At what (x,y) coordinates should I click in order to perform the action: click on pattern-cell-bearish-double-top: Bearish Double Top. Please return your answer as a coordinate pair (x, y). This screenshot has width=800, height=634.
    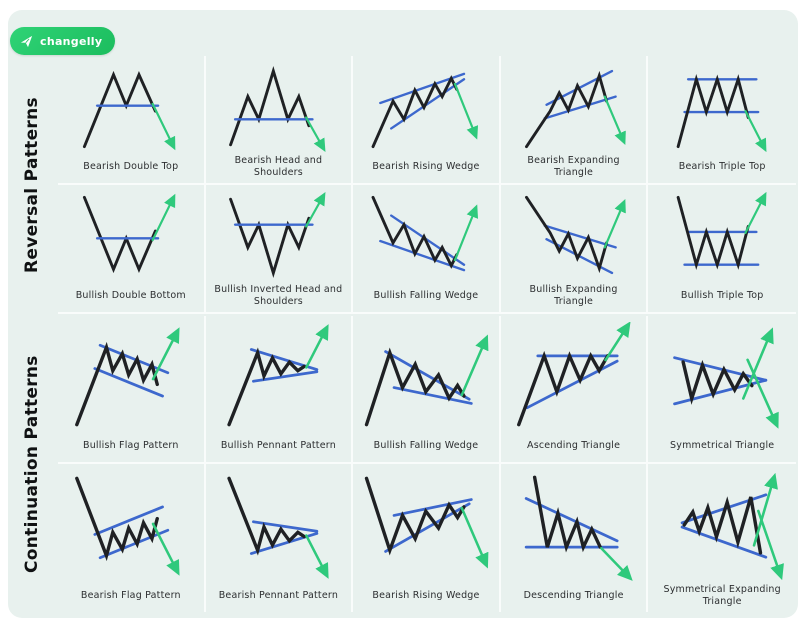
    Looking at the image, I should click on (132, 120).